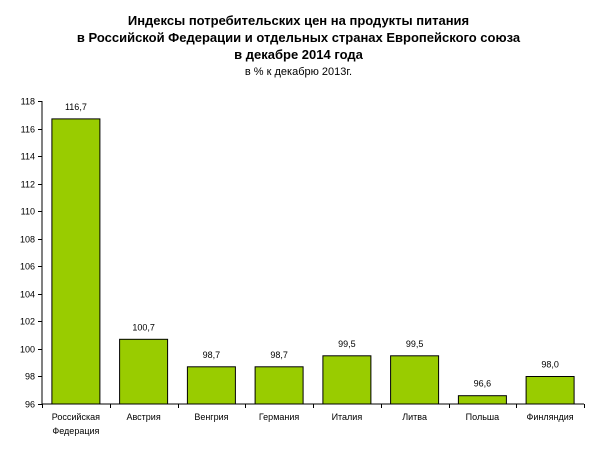 Image resolution: width=597 pixels, height=457 pixels. I want to click on category-label: Австрия, so click(143, 417).